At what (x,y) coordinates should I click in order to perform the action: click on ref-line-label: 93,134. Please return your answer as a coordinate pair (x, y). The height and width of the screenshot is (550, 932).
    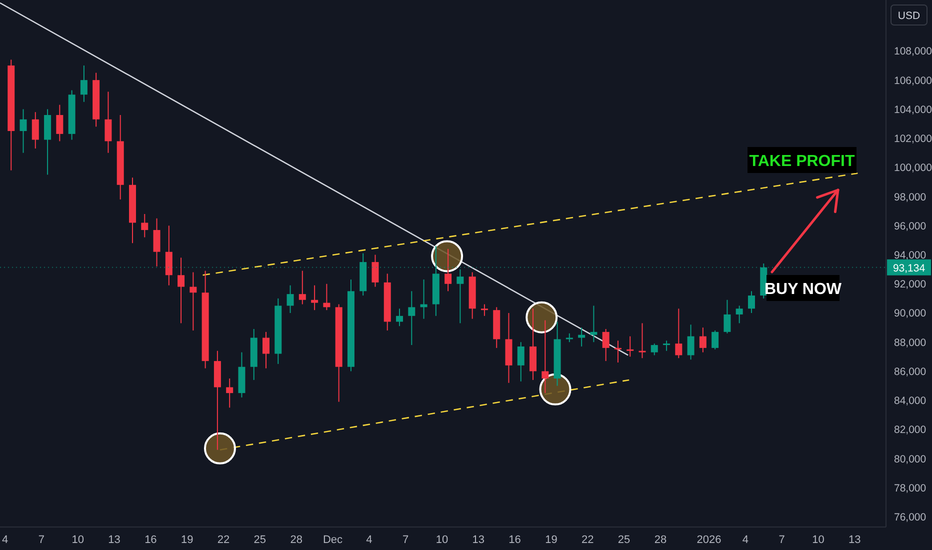
    Looking at the image, I should click on (909, 268).